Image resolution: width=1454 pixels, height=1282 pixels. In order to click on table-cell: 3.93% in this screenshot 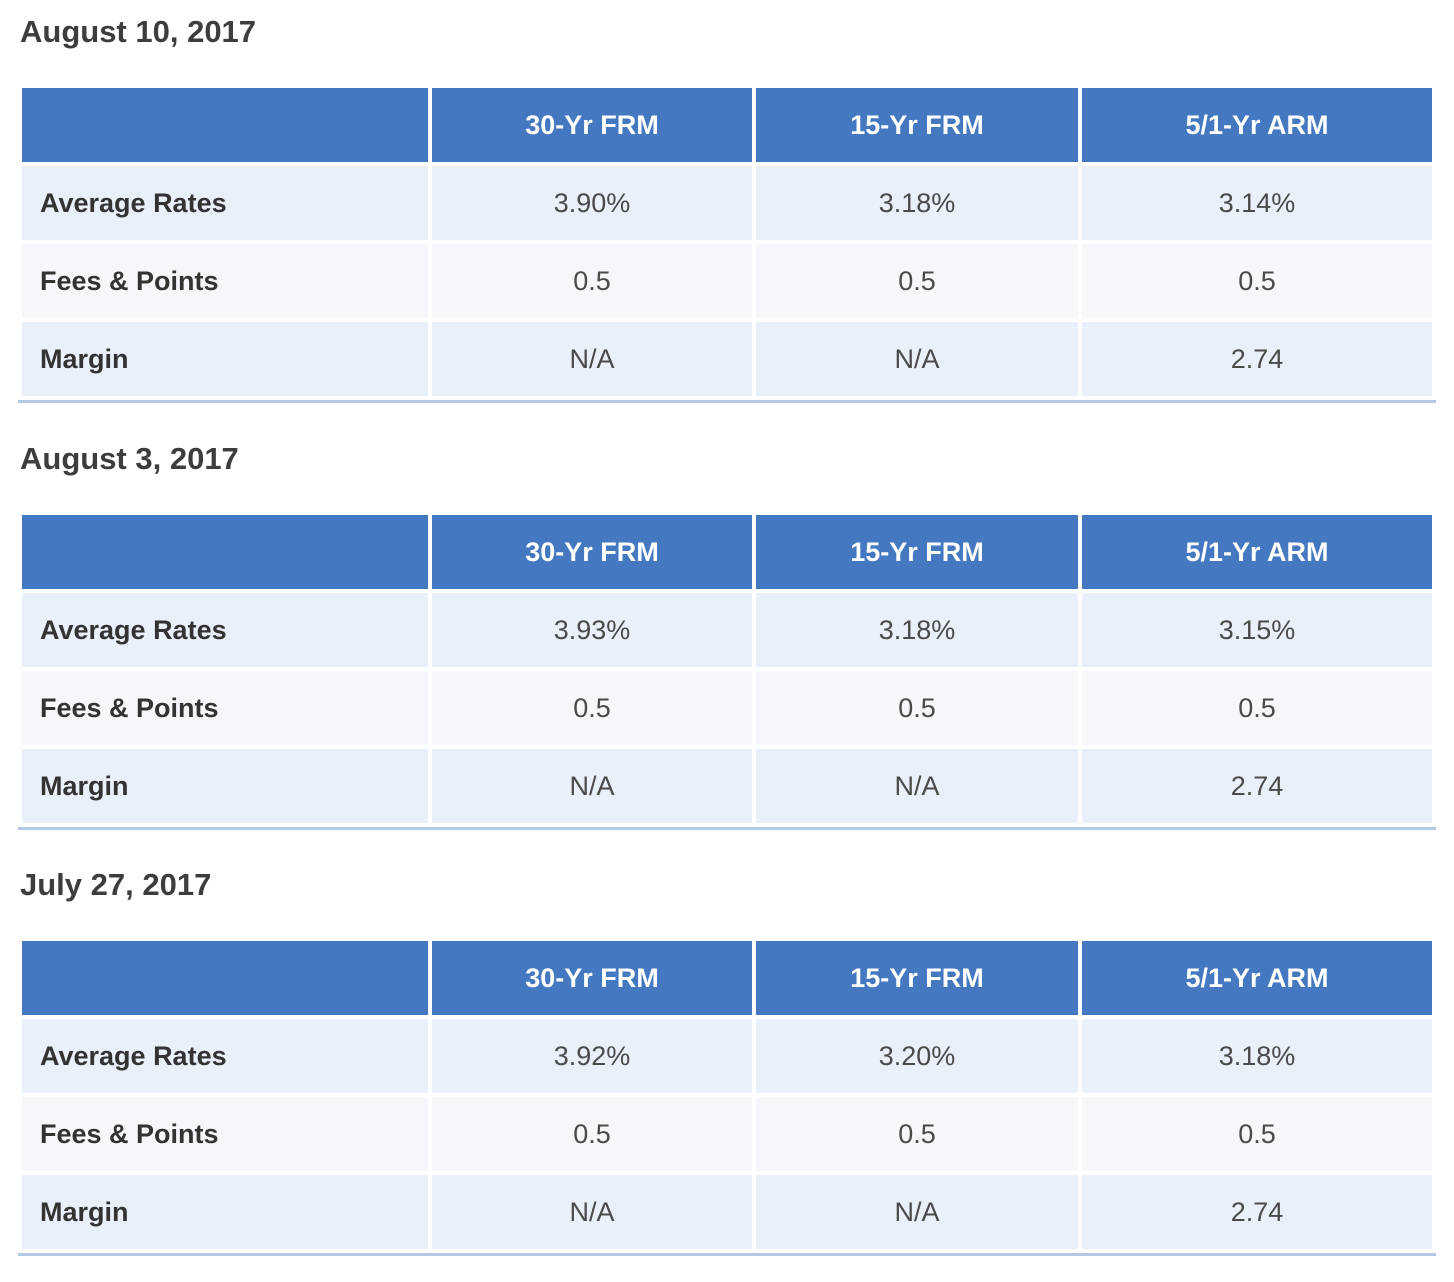, I will do `click(592, 630)`.